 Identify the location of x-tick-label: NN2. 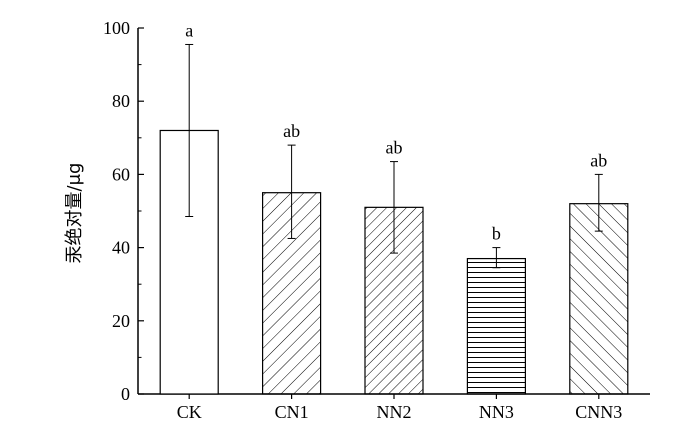
(394, 412).